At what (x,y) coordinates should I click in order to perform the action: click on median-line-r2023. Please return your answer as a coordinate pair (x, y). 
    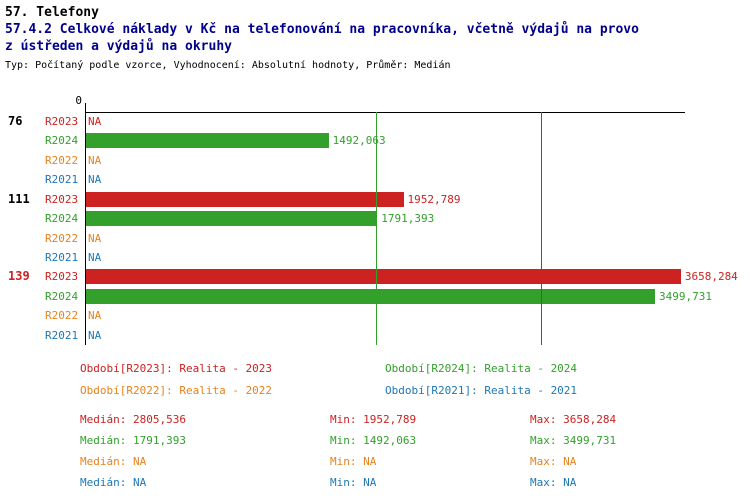
    Looking at the image, I should click on (542, 228).